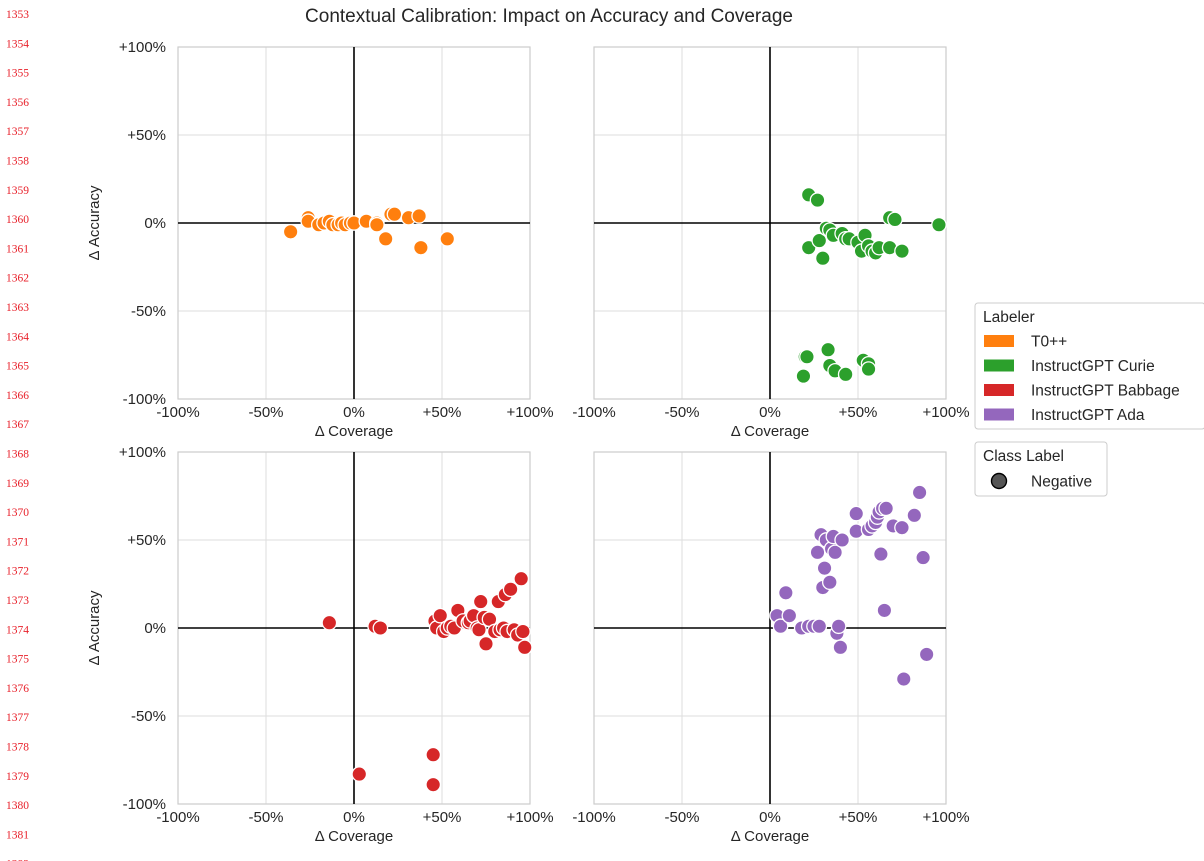 The width and height of the screenshot is (1204, 861). What do you see at coordinates (17, 860) in the screenshot?
I see `line-number: 1382` at bounding box center [17, 860].